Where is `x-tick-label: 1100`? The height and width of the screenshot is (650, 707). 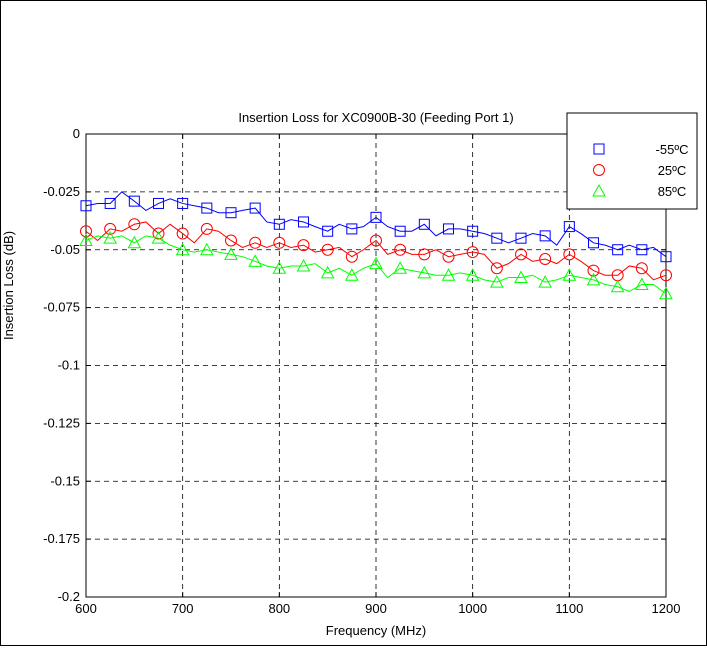
x-tick-label: 1100 is located at coordinates (569, 608).